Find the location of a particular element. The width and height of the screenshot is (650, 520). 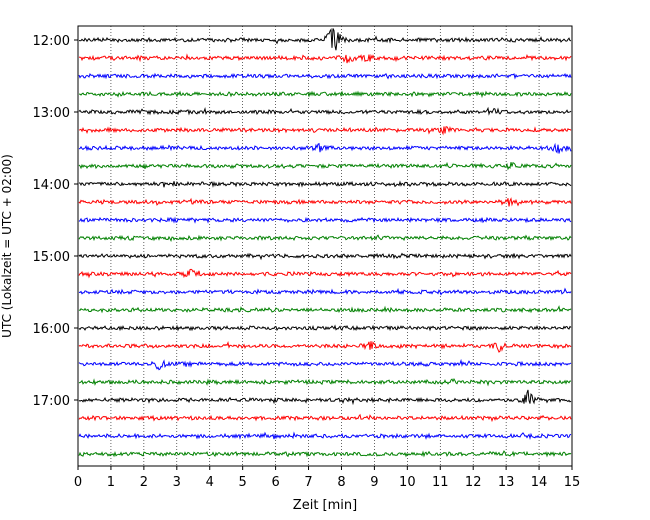

y-tick-label: 14:00 is located at coordinates (51, 185).